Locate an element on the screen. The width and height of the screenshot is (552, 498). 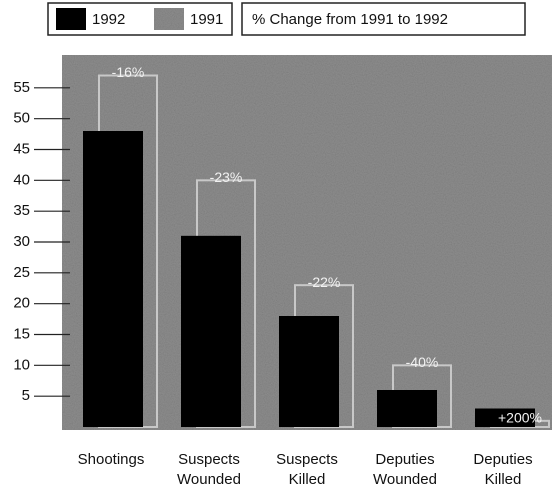
y-tick-label: 40 is located at coordinates (21, 179).